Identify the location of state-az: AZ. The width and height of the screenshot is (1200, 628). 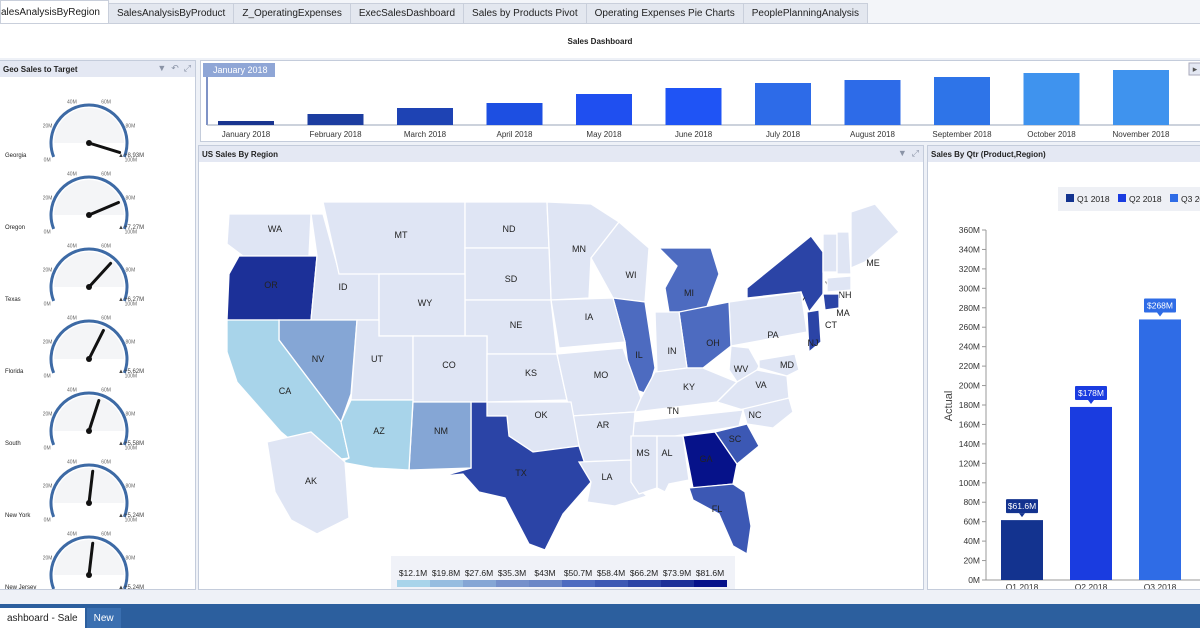
(376, 435).